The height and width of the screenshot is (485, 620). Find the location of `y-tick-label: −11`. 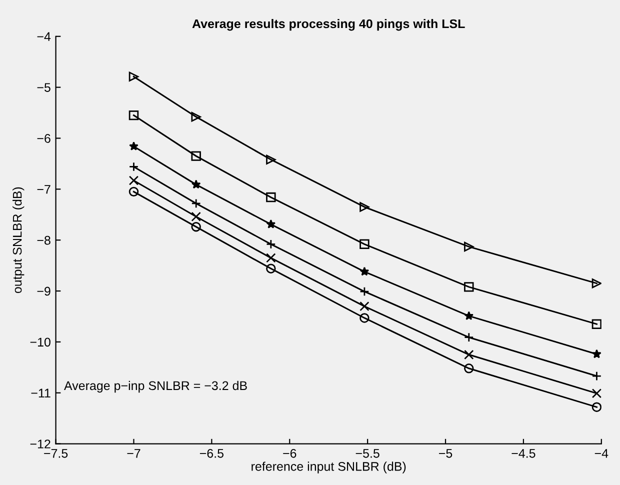

y-tick-label: −11 is located at coordinates (40, 393).